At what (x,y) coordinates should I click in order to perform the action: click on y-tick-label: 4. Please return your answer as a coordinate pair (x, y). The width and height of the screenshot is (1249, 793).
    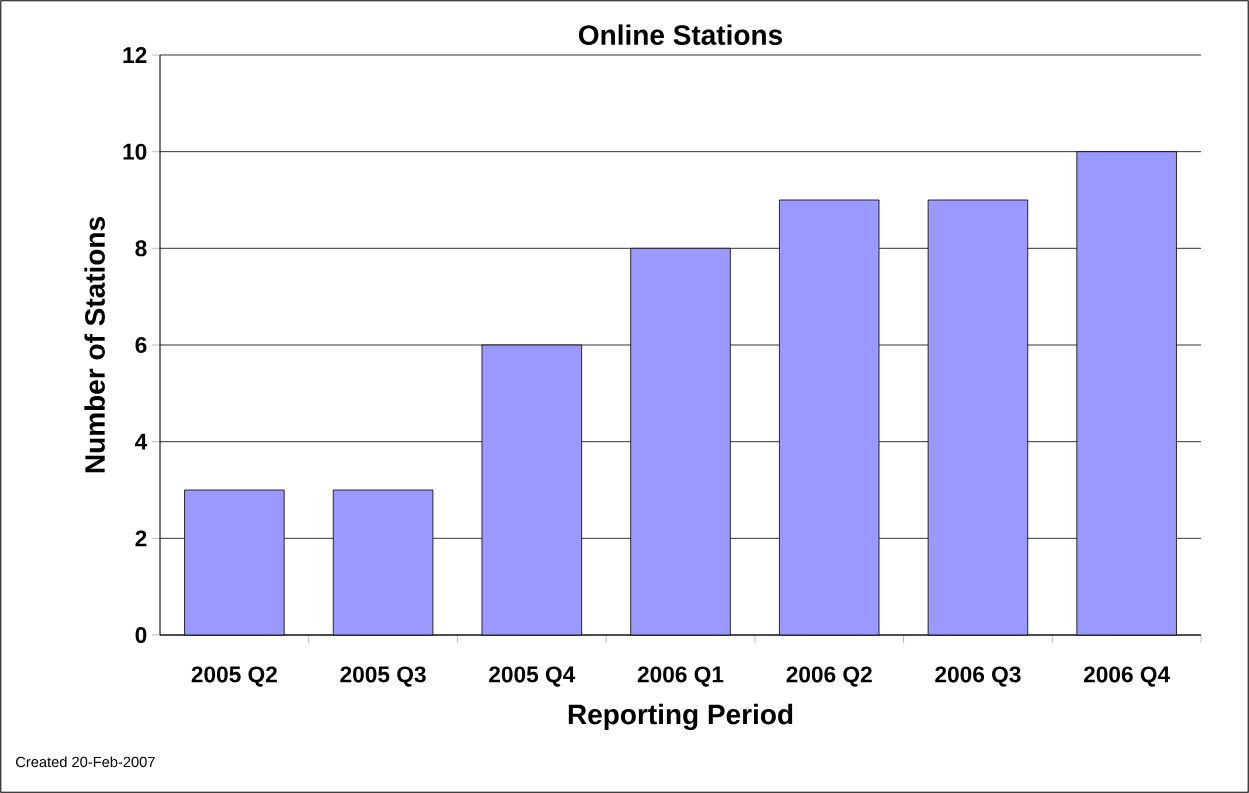
    Looking at the image, I should click on (141, 441).